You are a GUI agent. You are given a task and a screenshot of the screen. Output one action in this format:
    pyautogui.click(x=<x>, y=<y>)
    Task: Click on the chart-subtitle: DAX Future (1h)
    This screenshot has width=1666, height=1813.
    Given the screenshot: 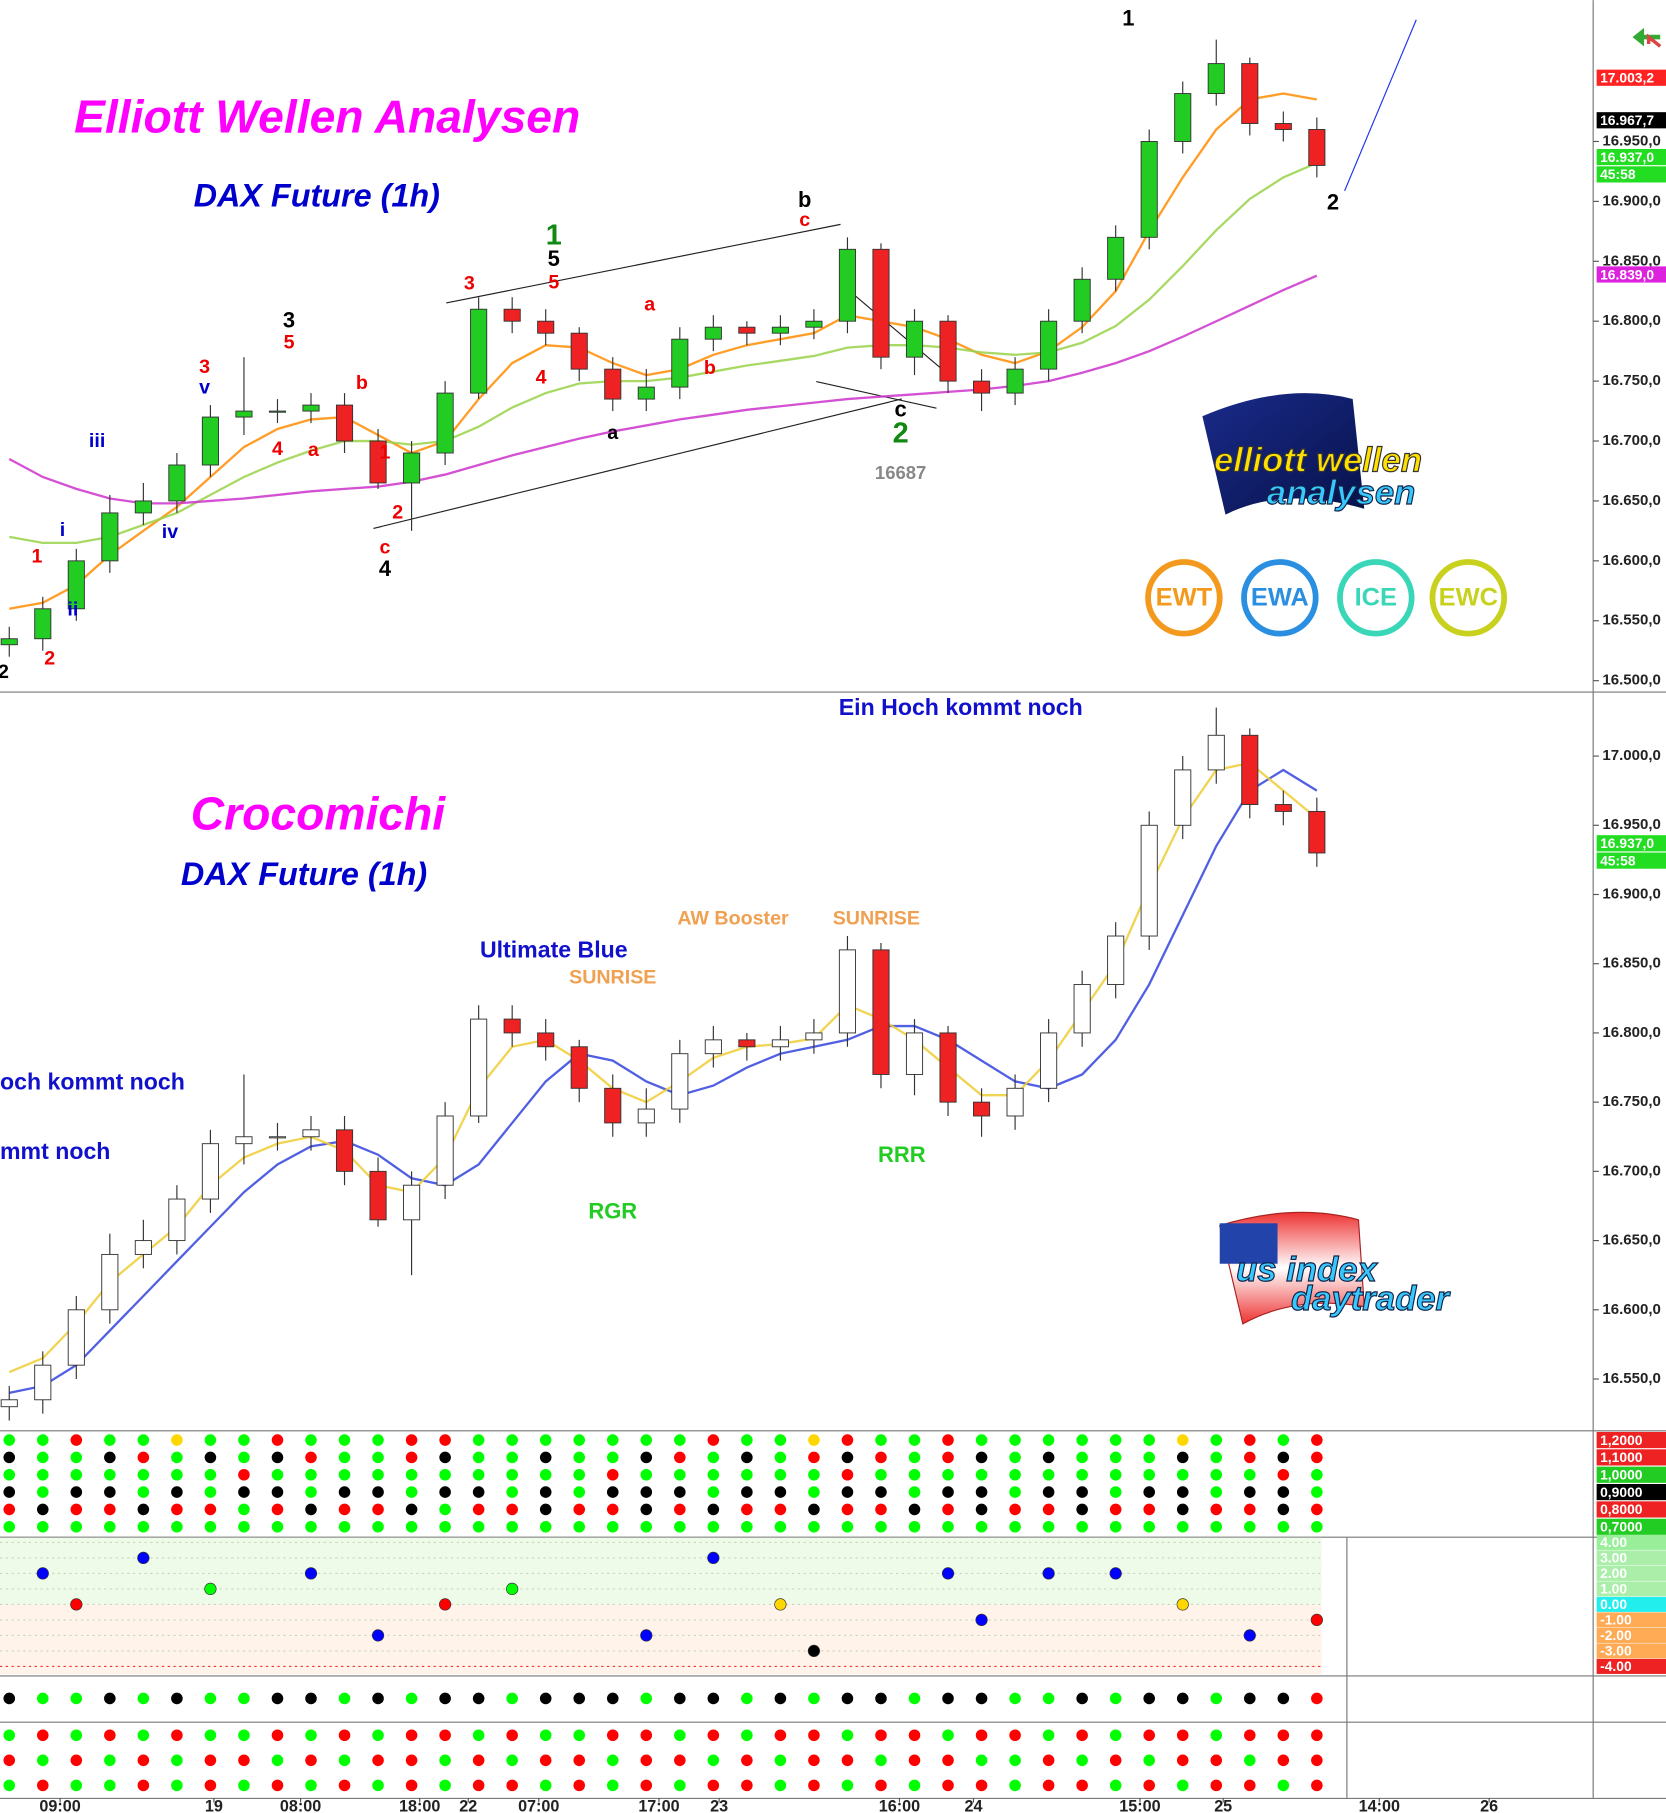 What is the action you would take?
    pyautogui.click(x=317, y=195)
    